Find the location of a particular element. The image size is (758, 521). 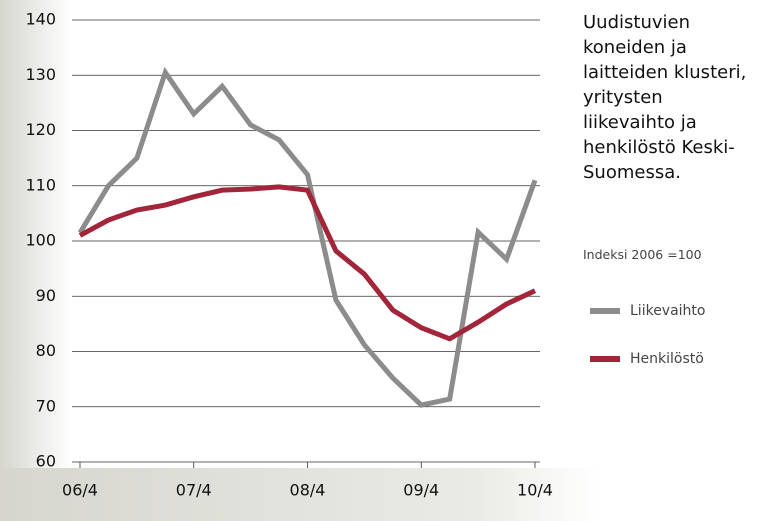

y-tick-label: 130 is located at coordinates (40, 74).